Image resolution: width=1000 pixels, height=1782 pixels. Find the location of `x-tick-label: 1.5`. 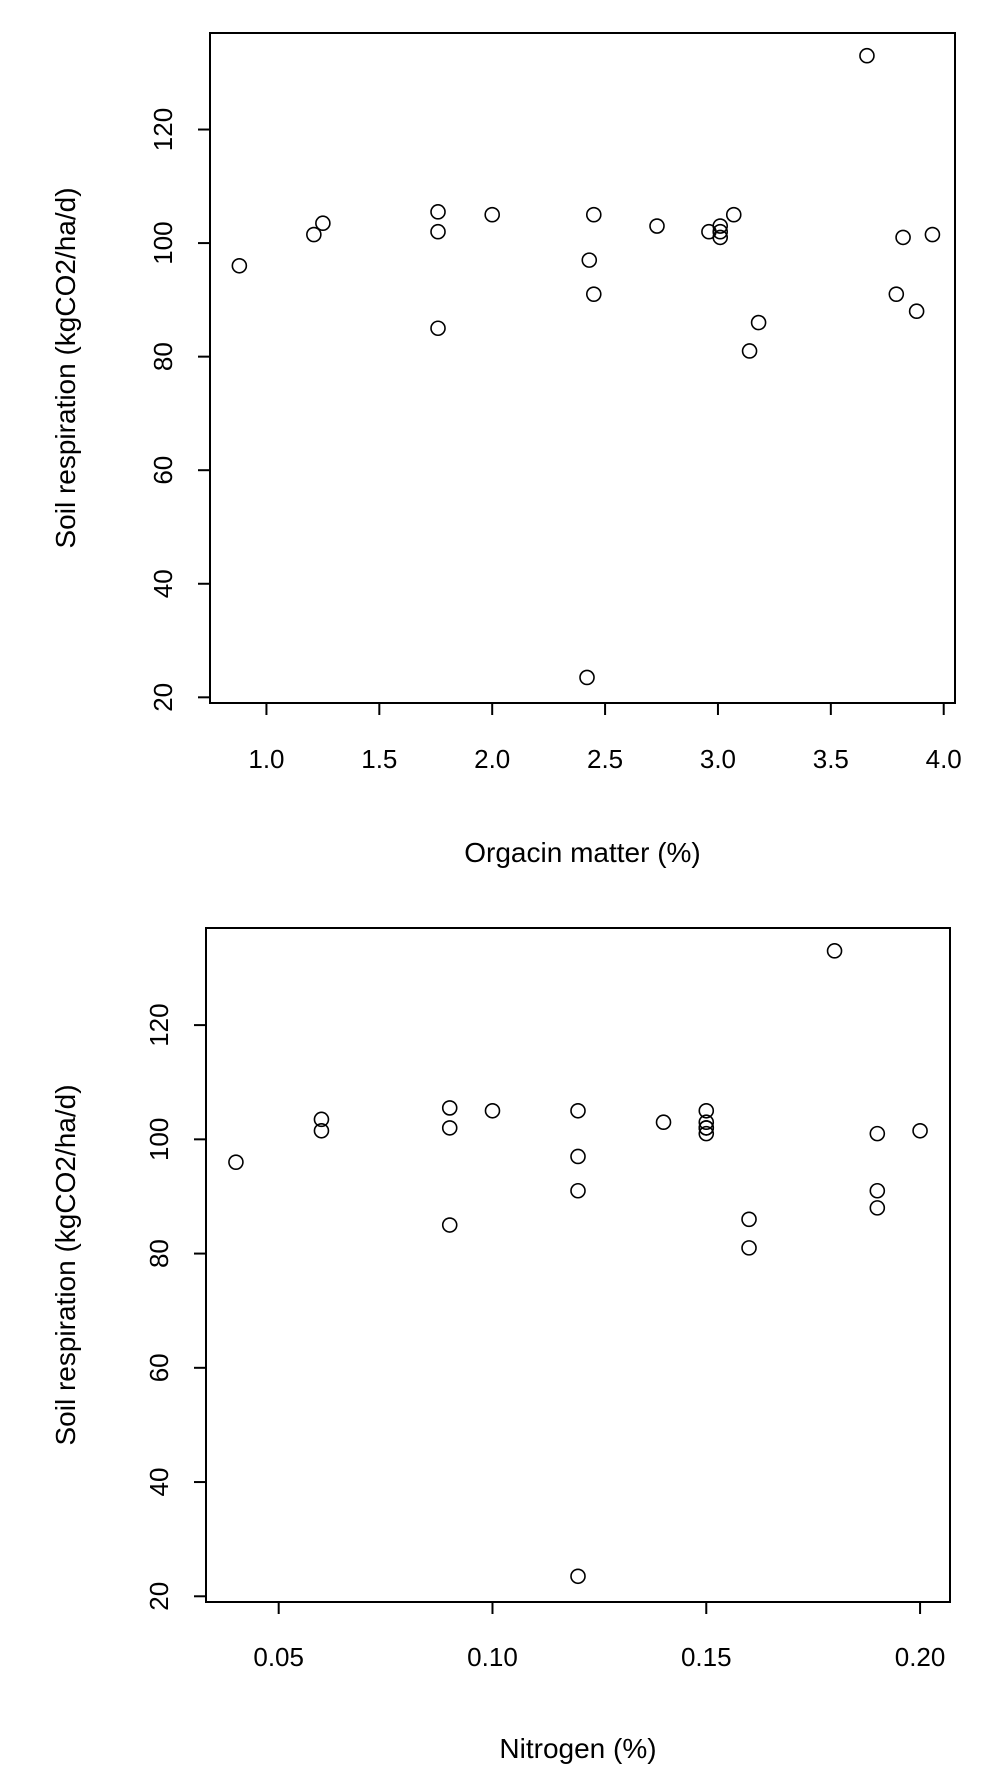

x-tick-label: 1.5 is located at coordinates (379, 759).